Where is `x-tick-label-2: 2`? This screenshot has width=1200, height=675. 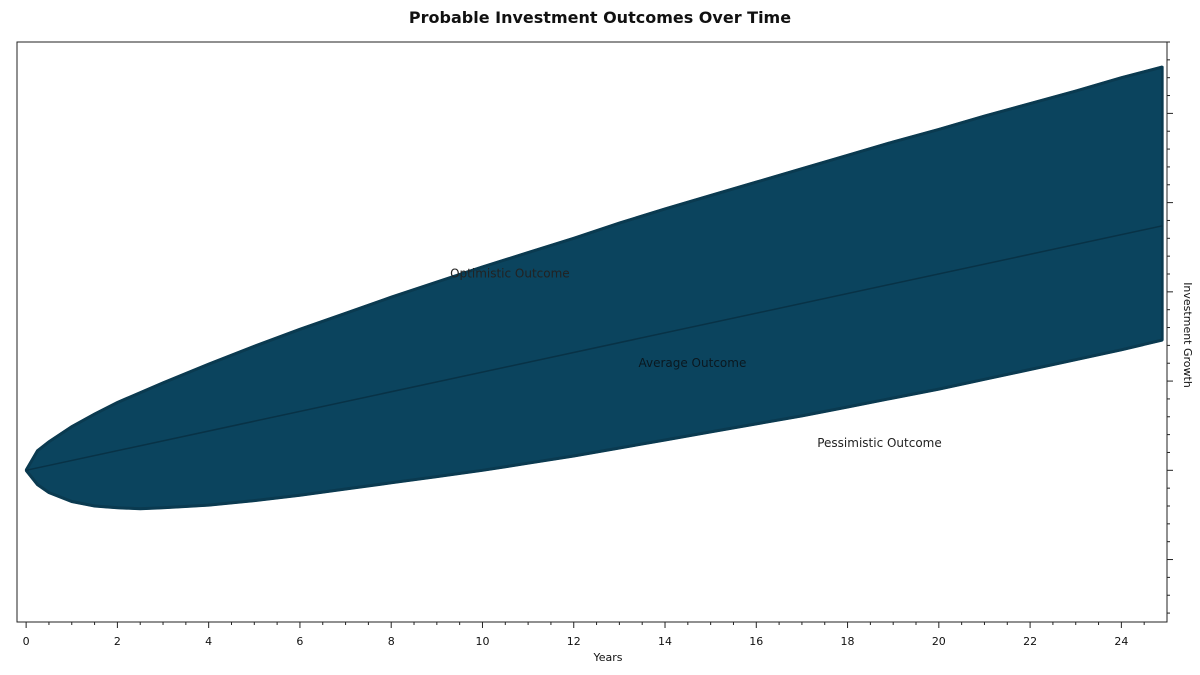 x-tick-label-2: 2 is located at coordinates (117, 641).